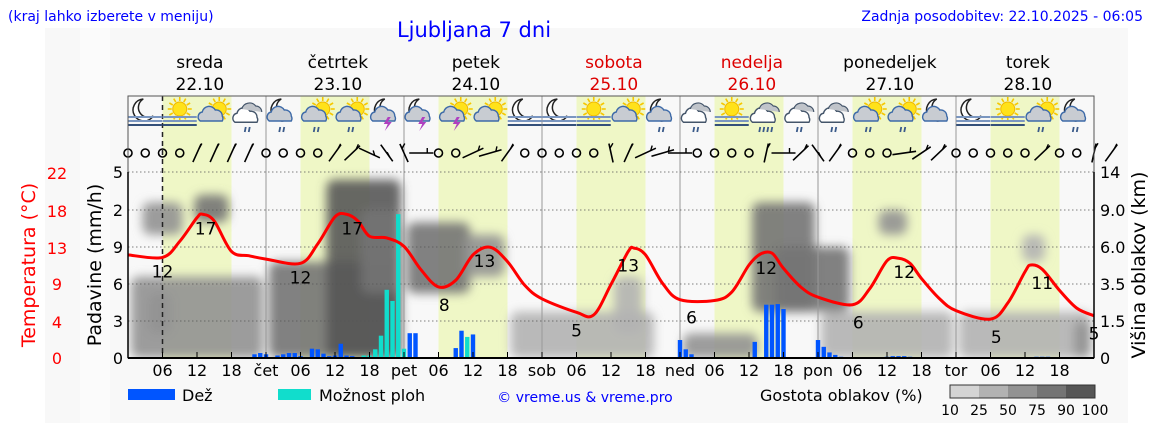 The height and width of the screenshot is (443, 1152). What do you see at coordinates (151, 394) in the screenshot?
I see `legend-rain-swatch` at bounding box center [151, 394].